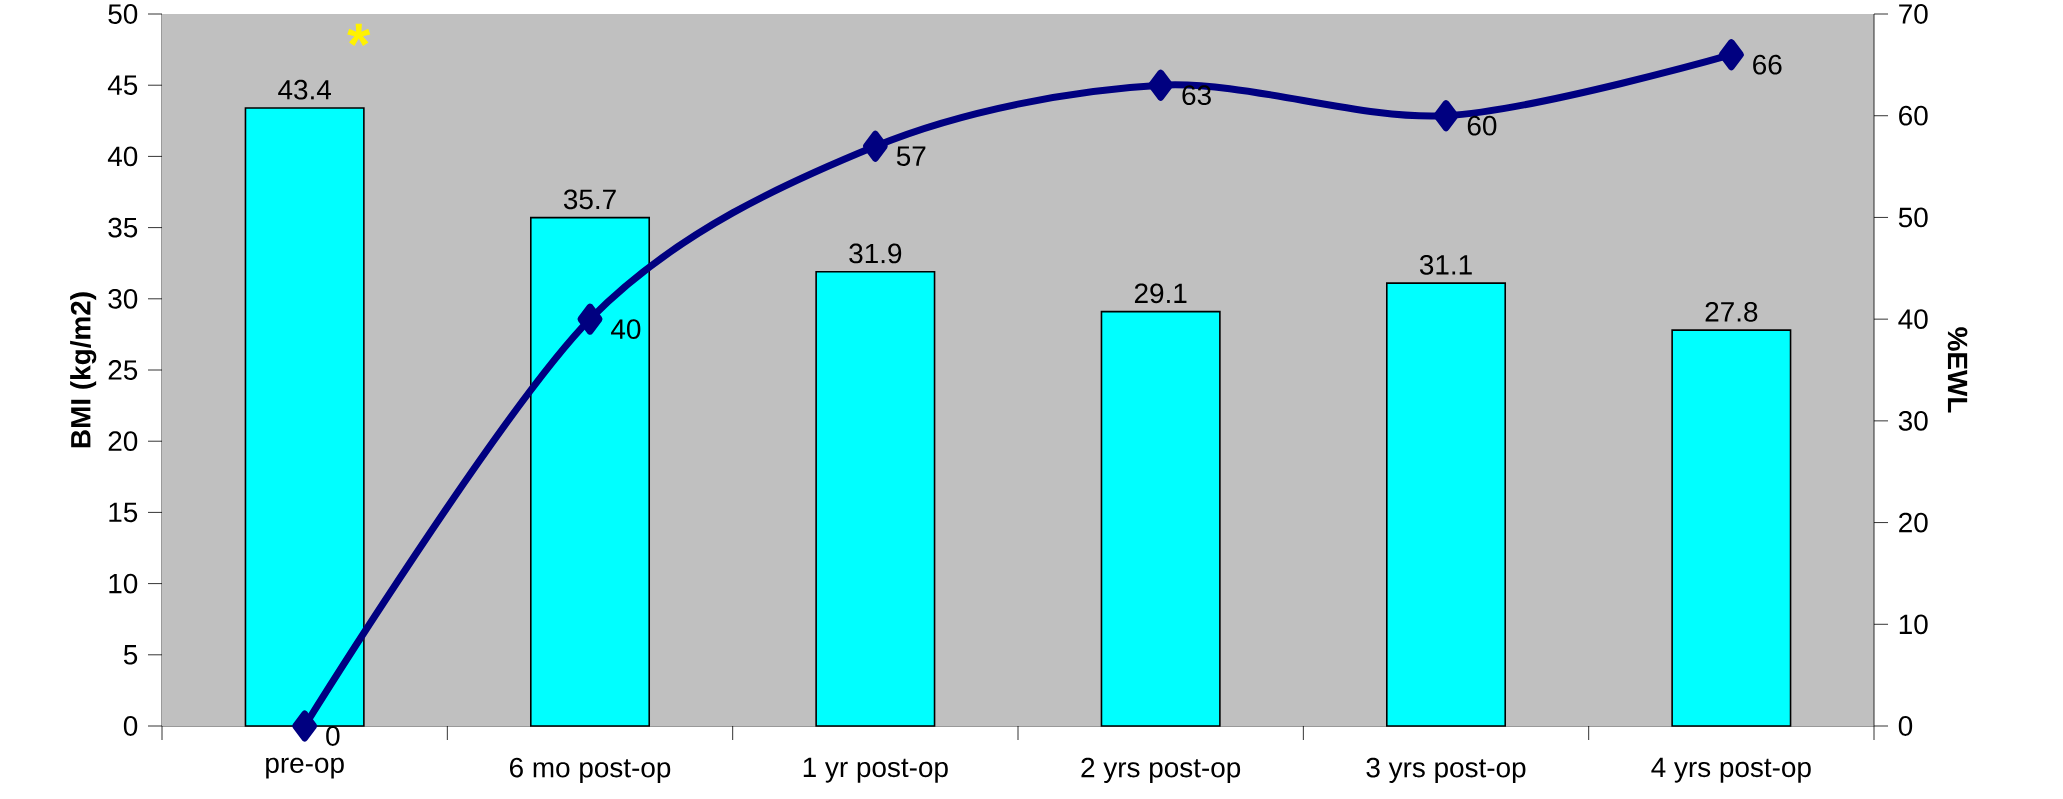 The image size is (2063, 799). What do you see at coordinates (1446, 770) in the screenshot?
I see `x-tick-label: 3 yrs post-op` at bounding box center [1446, 770].